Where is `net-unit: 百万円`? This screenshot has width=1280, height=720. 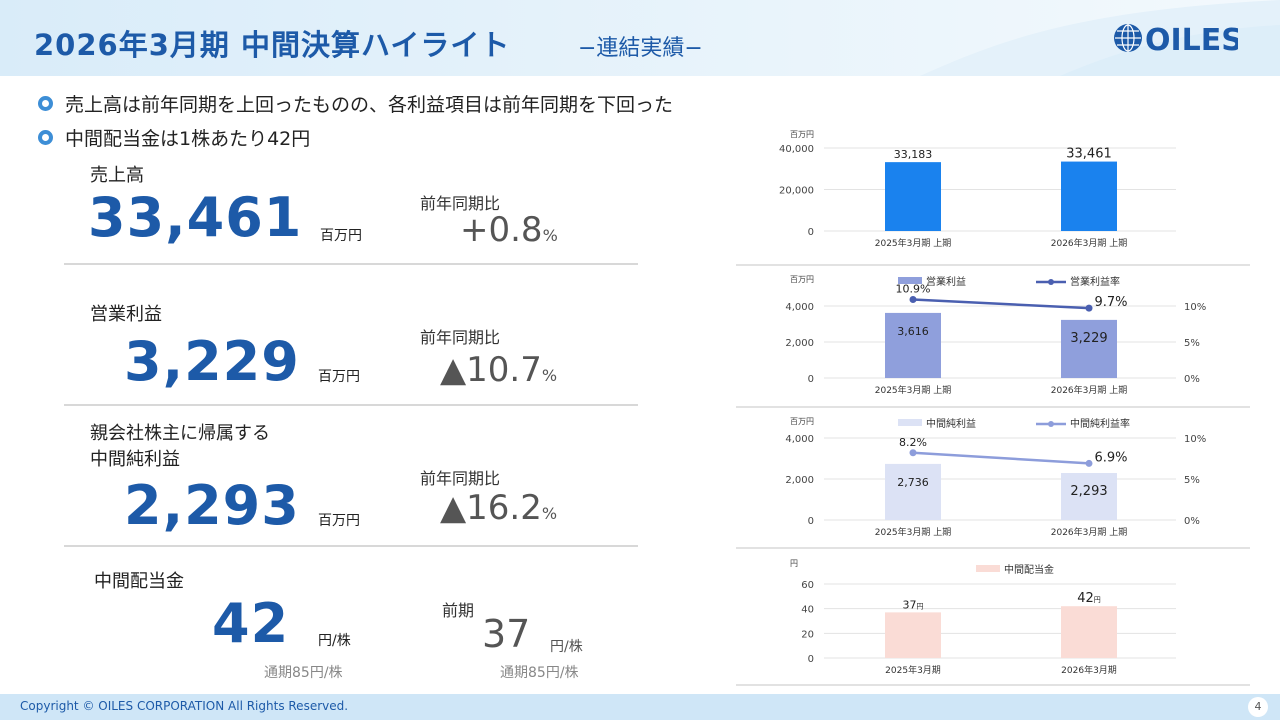 net-unit: 百万円 is located at coordinates (339, 521).